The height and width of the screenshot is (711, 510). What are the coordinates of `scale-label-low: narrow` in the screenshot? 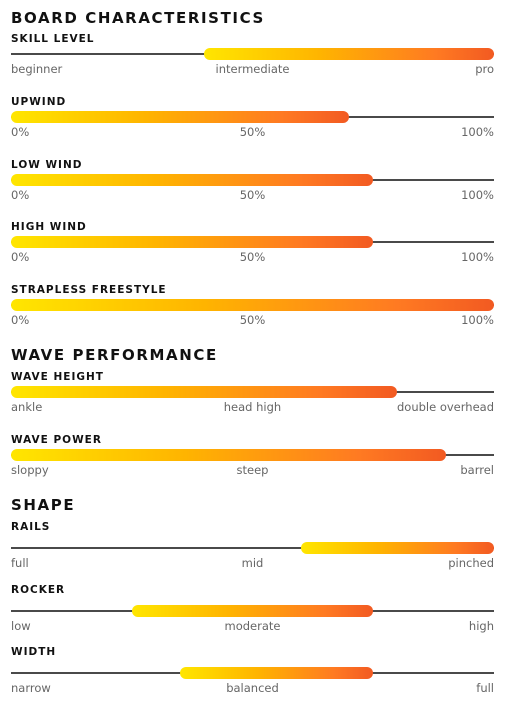 It's located at (31, 688).